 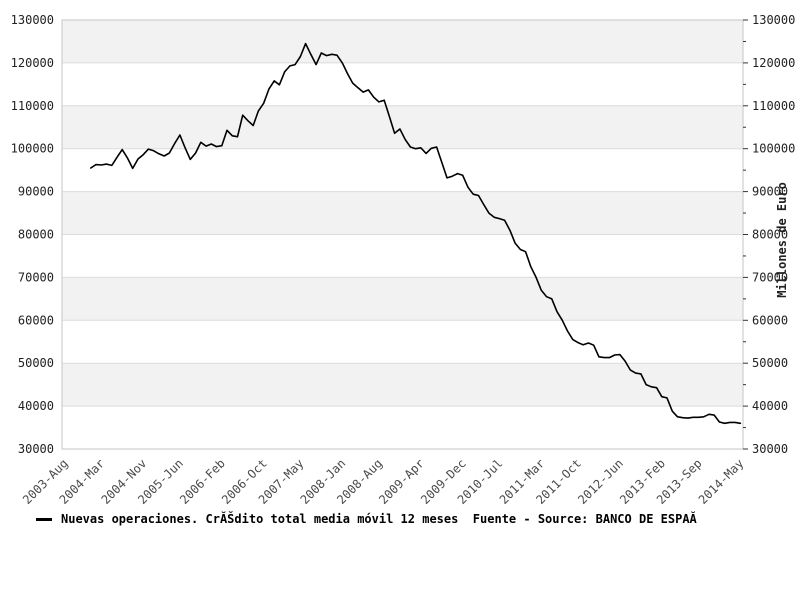 I want to click on y-axis-label-left: 130000, so click(x=32, y=20).